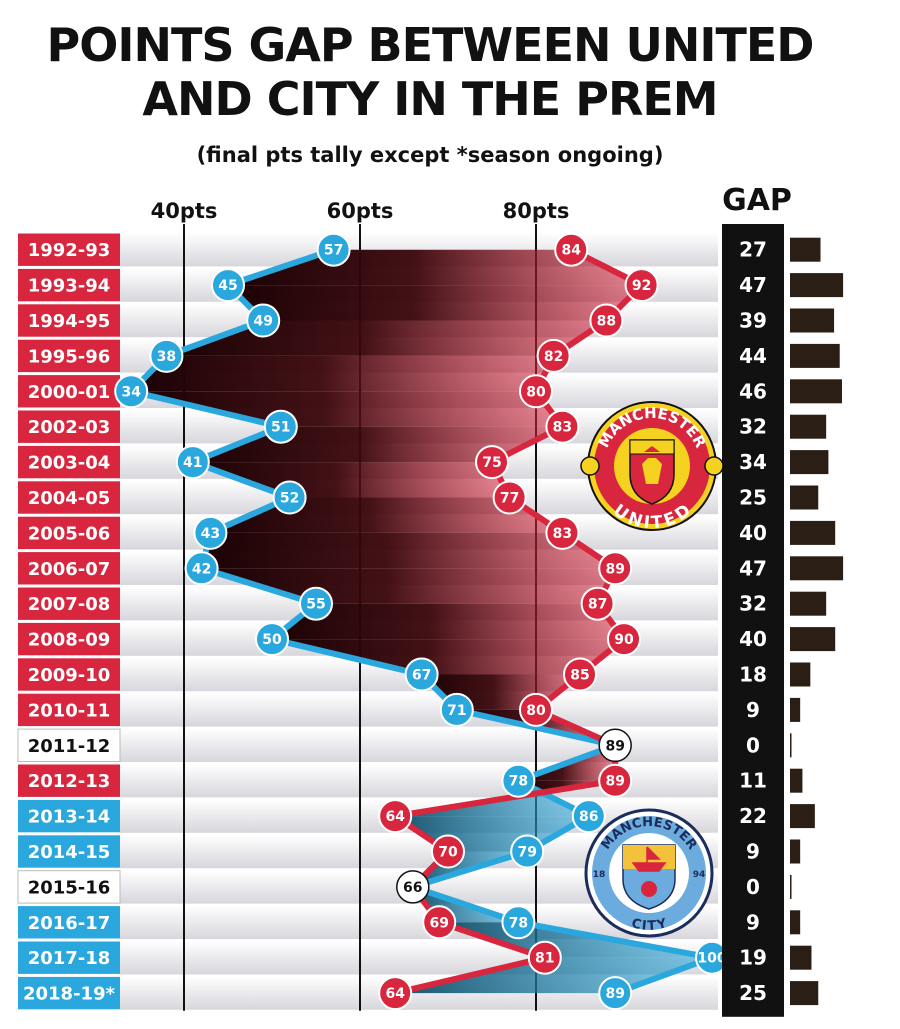 The width and height of the screenshot is (900, 1029). What do you see at coordinates (526, 853) in the screenshot?
I see `svg-text: 79` at bounding box center [526, 853].